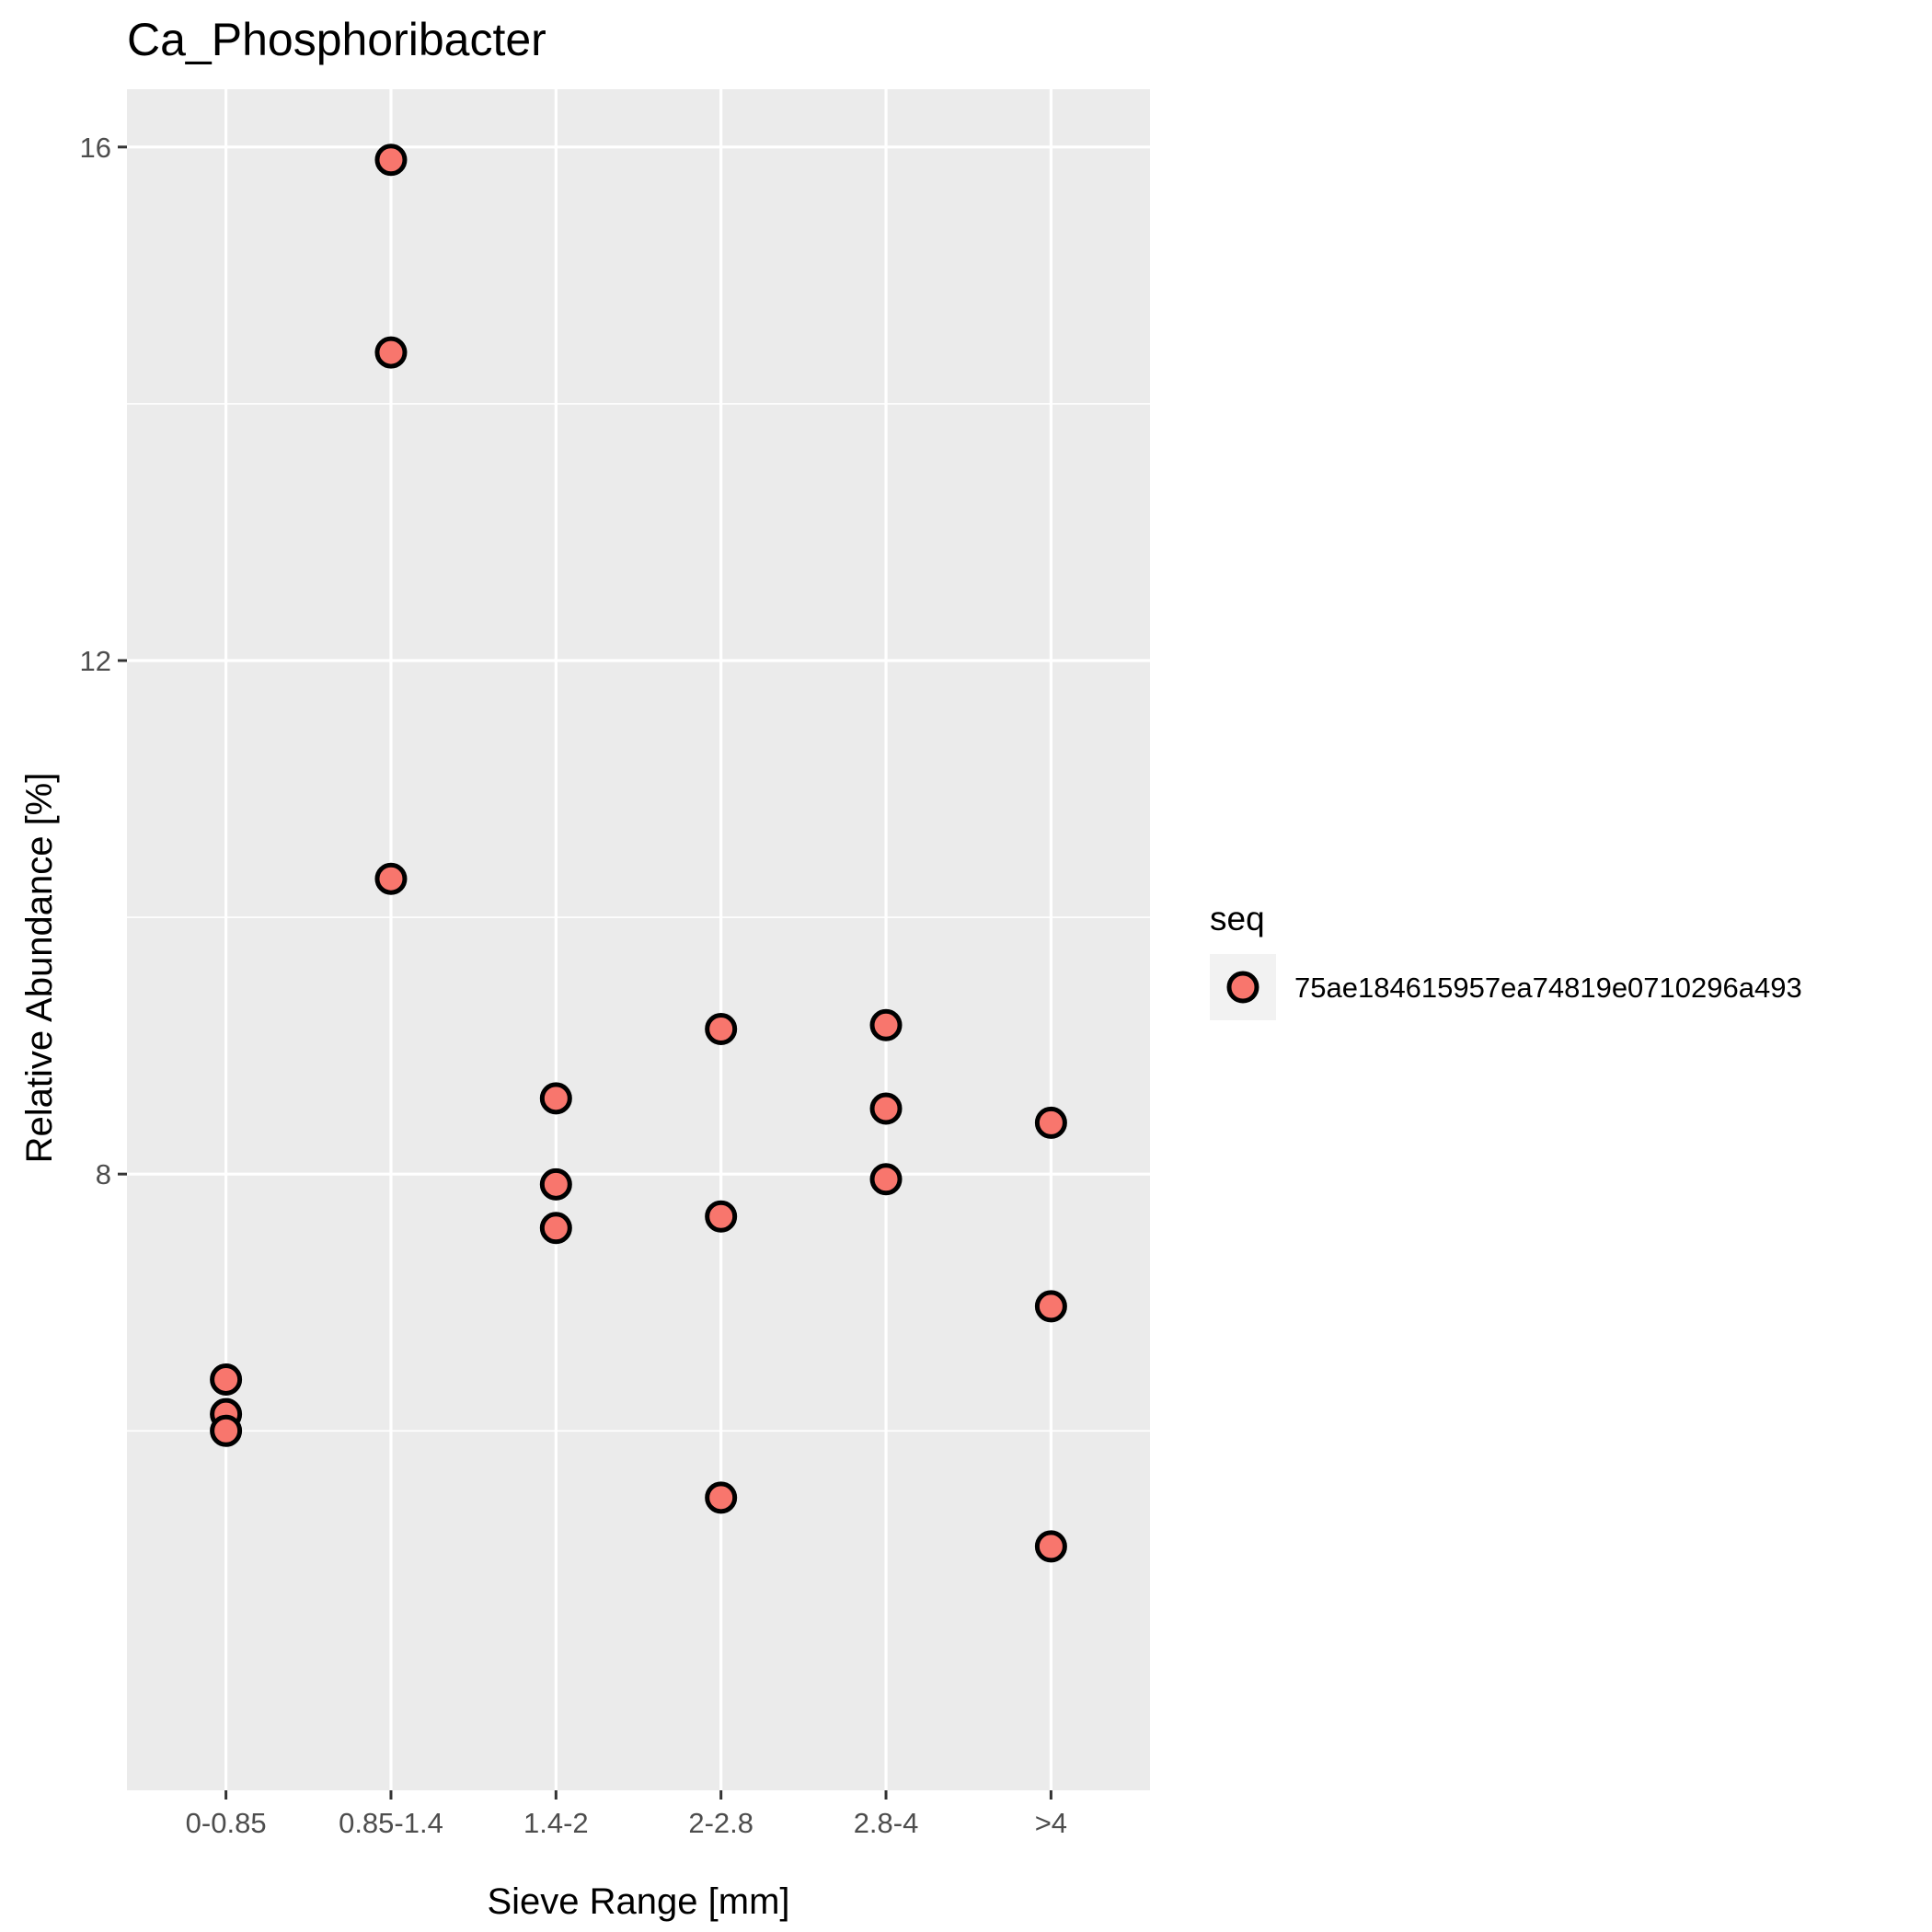  I want to click on legend-entry-label: 75ae184615957ea74819e0710296a493, so click(1548, 988).